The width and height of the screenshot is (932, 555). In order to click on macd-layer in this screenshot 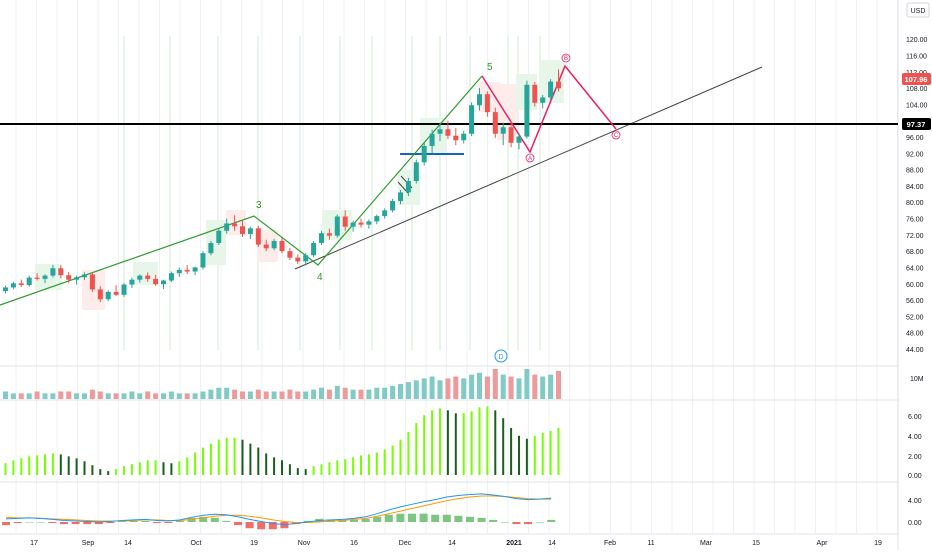, I will do `click(279, 511)`.